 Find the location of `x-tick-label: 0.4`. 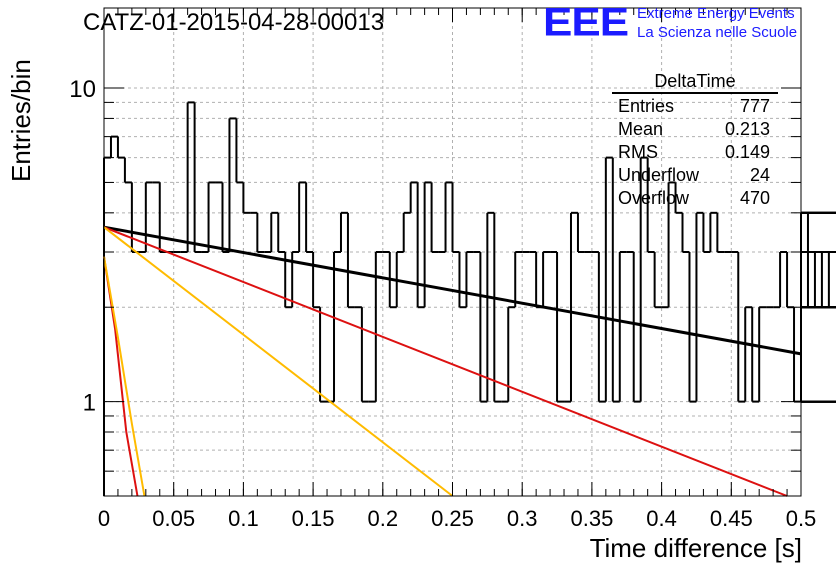

x-tick-label: 0.4 is located at coordinates (661, 518).